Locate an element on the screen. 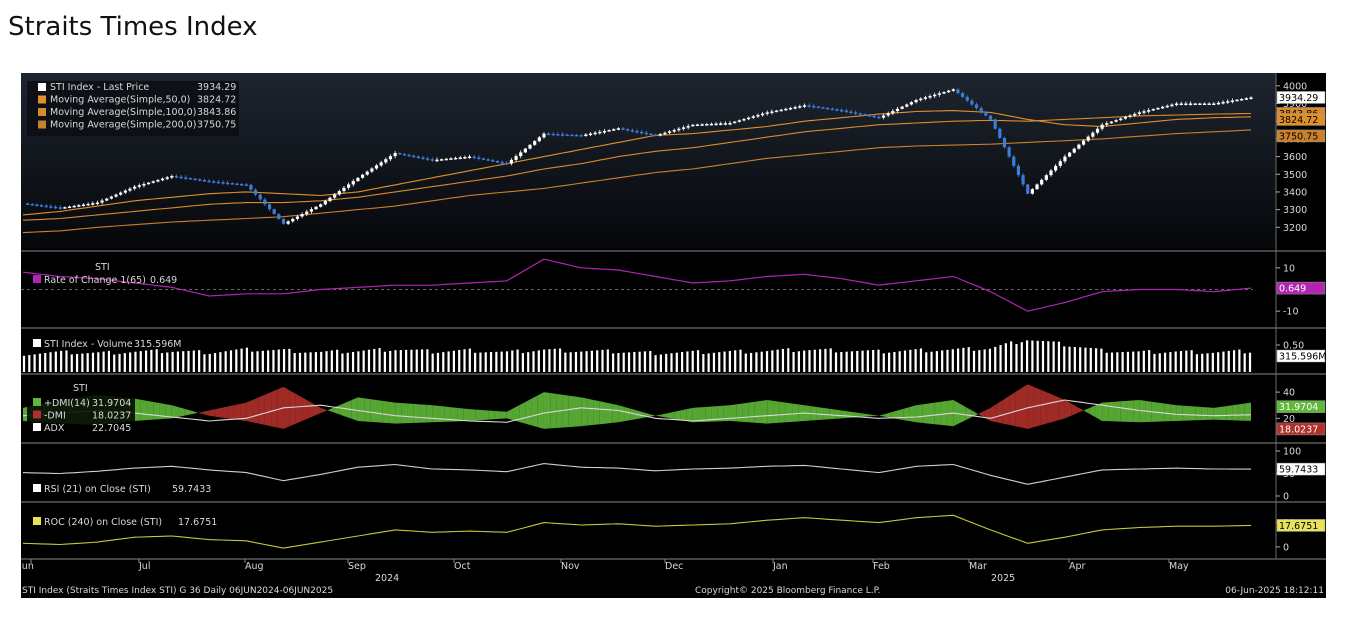 Image resolution: width=1369 pixels, height=622 pixels. volume-tag: 315.596M is located at coordinates (1302, 357).